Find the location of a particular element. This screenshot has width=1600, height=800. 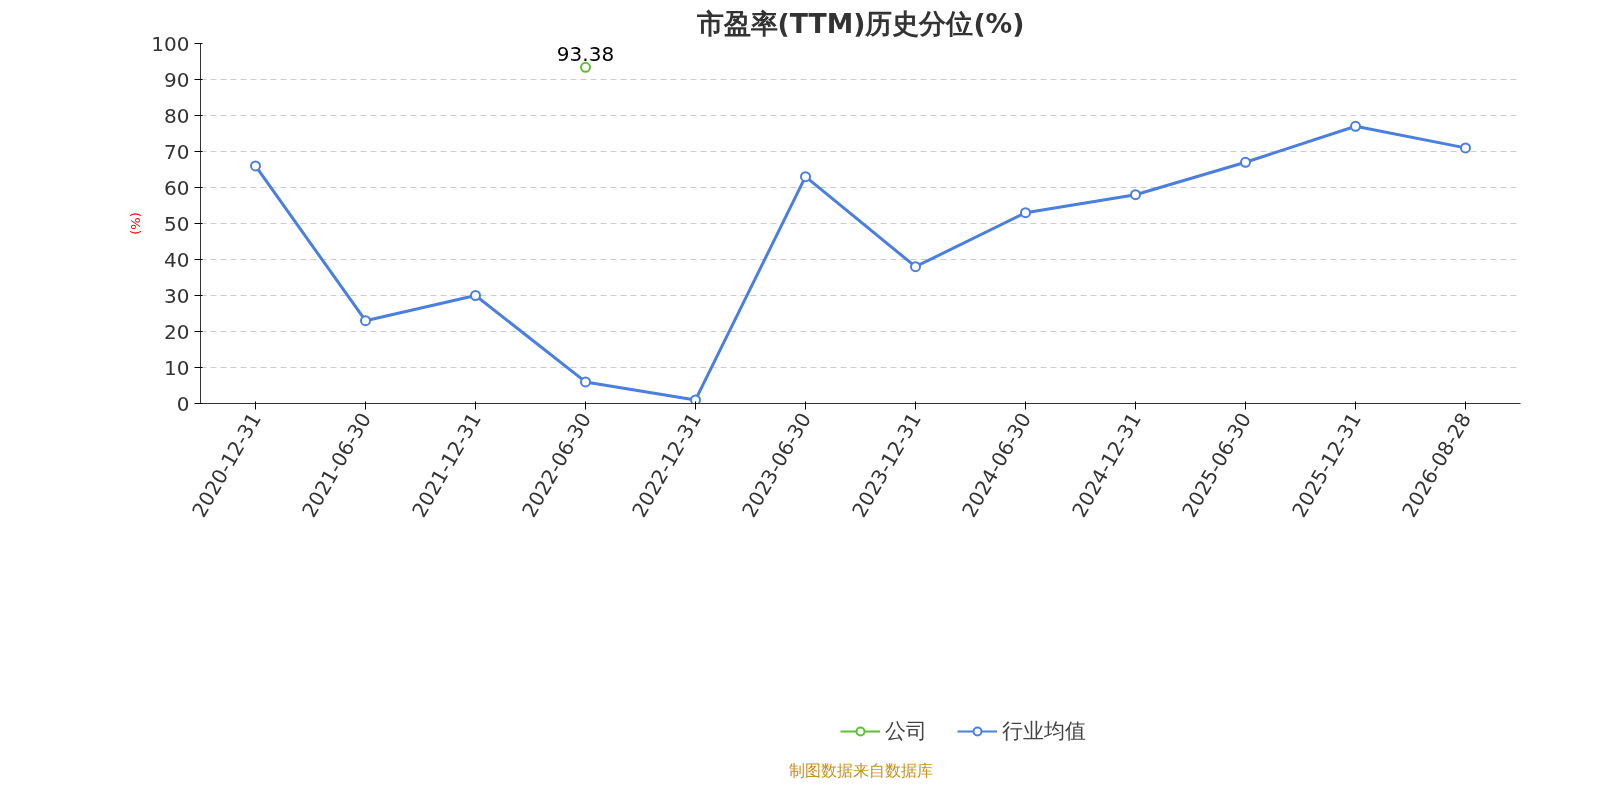

y-tick-label: 10 is located at coordinates (177, 367).